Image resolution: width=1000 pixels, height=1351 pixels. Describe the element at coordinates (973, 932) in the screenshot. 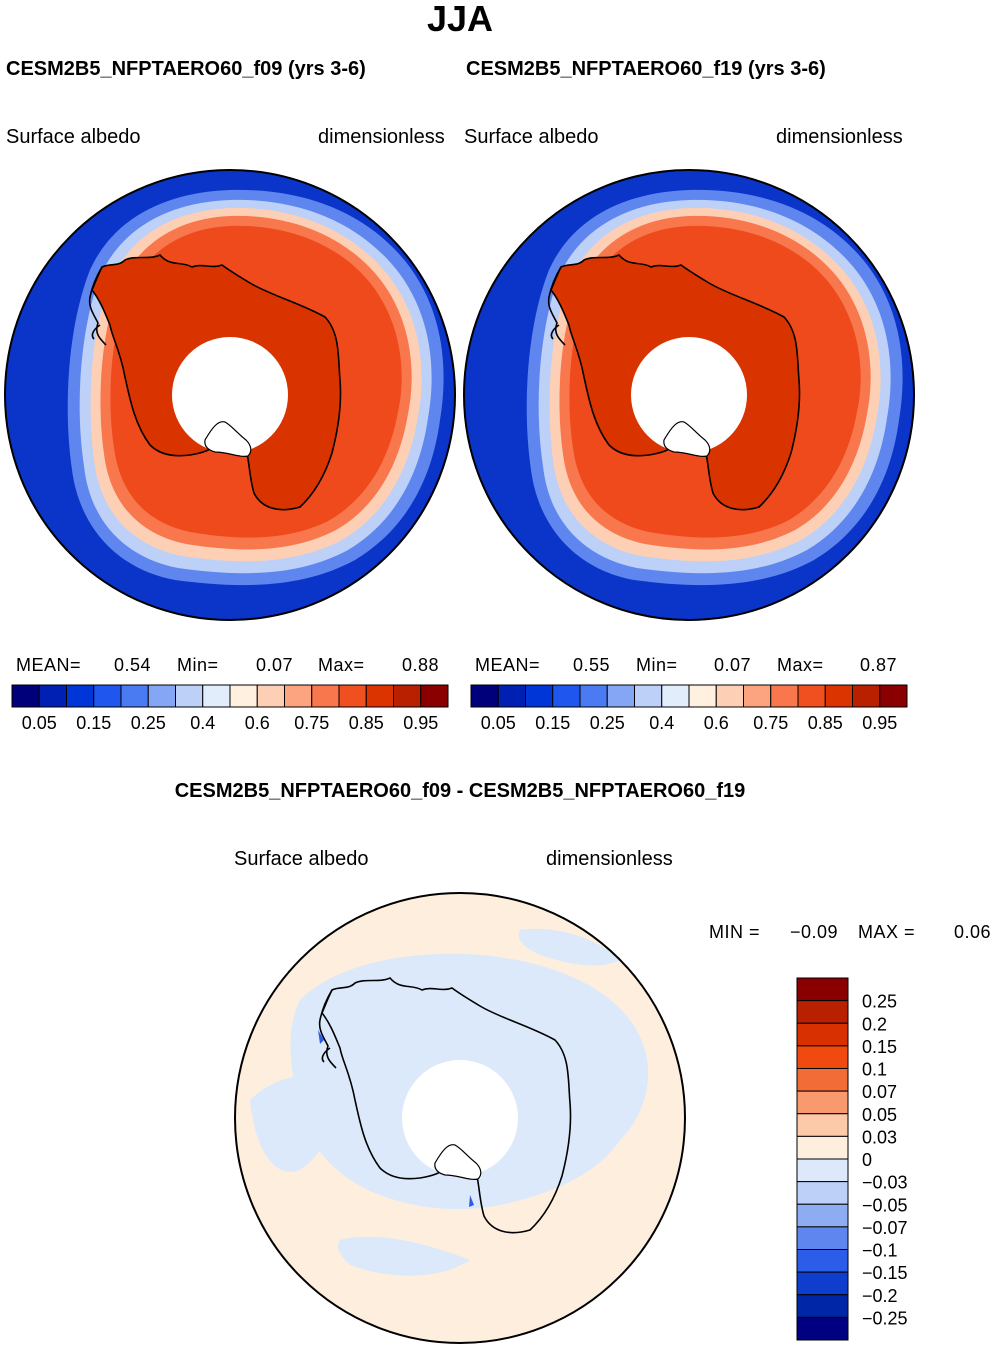

I see `diff-max-value: 0.06` at that location.